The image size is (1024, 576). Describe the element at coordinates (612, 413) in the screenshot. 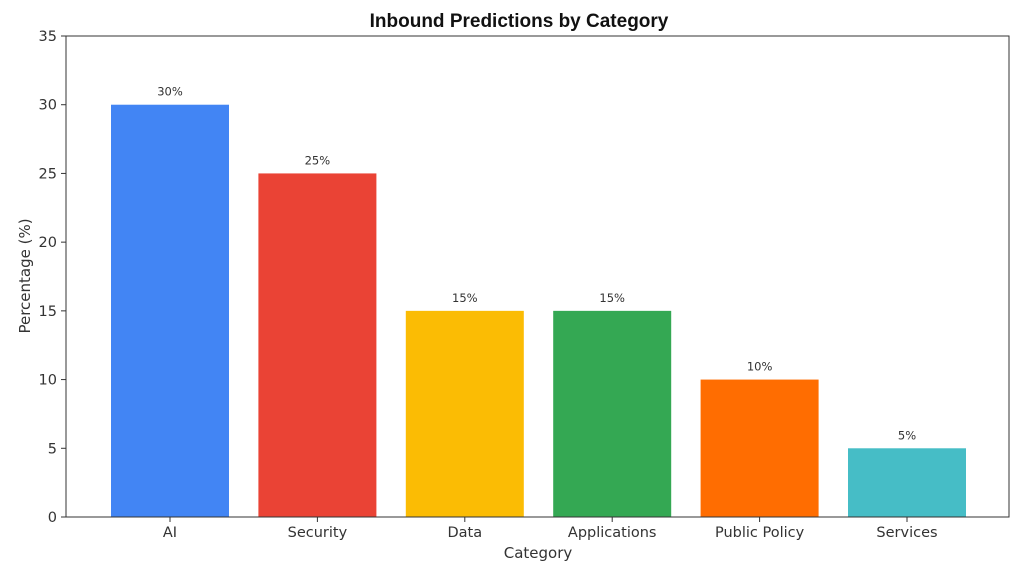

I see `bar-applications` at that location.